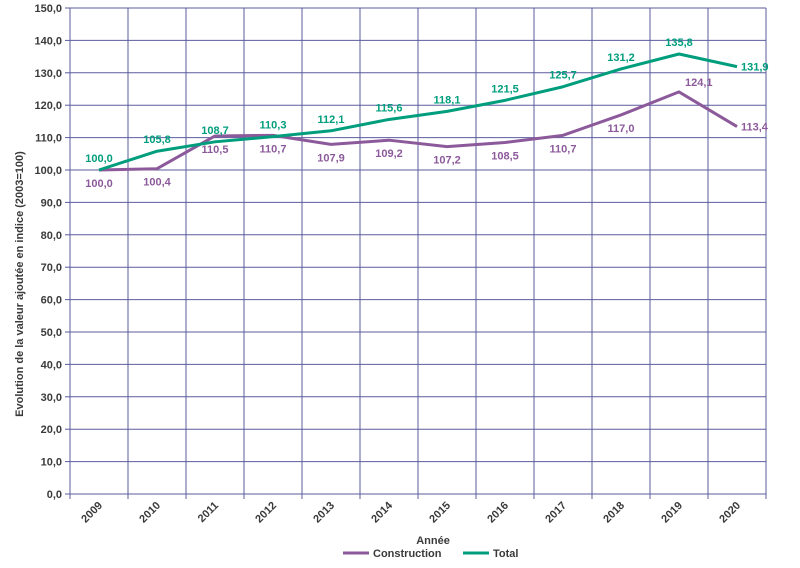 The image size is (800, 568). I want to click on data-label-total: 131,9, so click(755, 68).